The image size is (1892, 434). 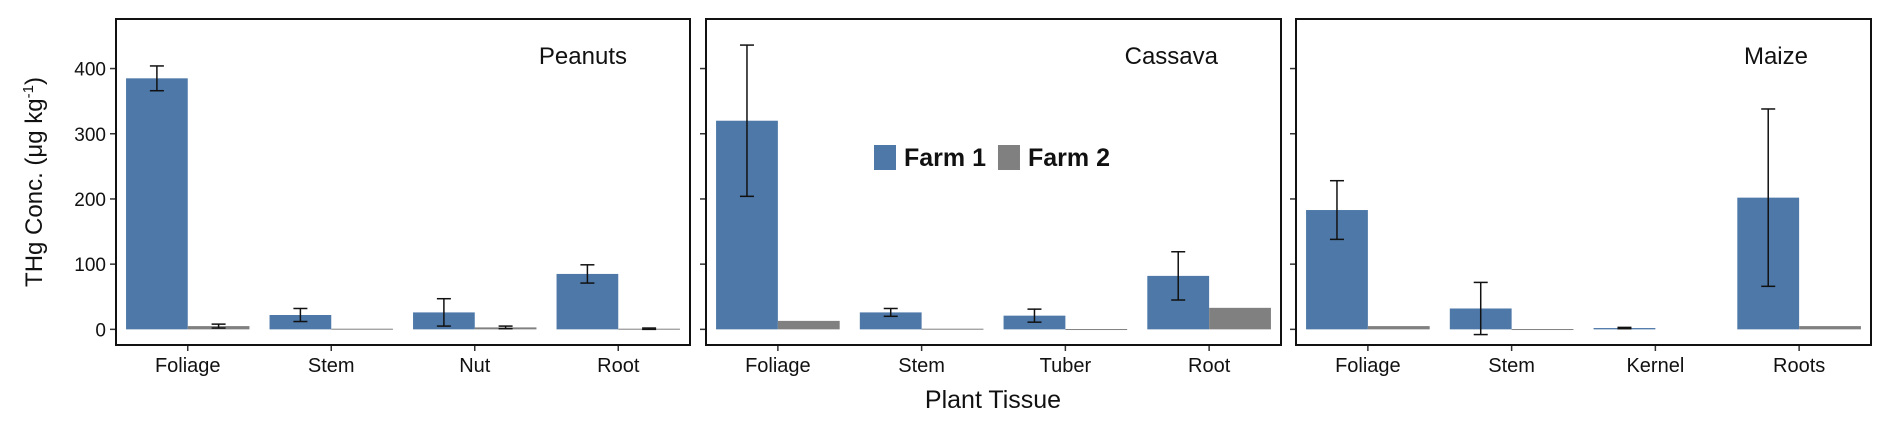 I want to click on y-axis-label: THg Conc. (μg kg-1), so click(x=34, y=182).